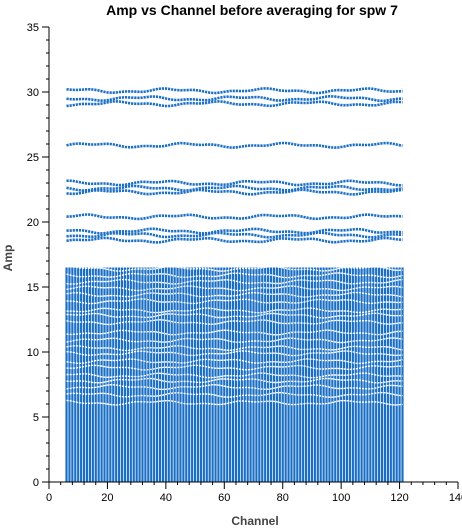 The image size is (462, 529). I want to click on y-tick-label: 10, so click(33, 353).